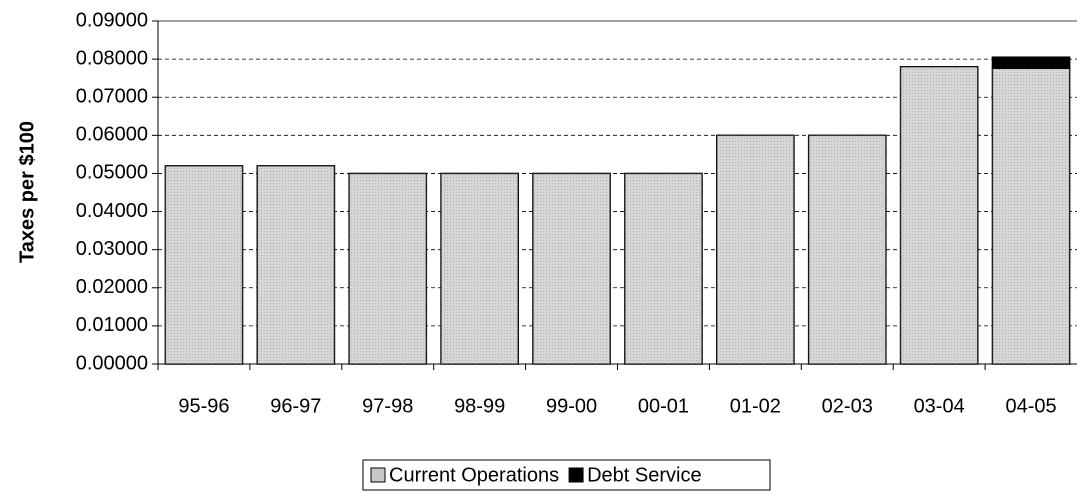 The image size is (1077, 496). What do you see at coordinates (27, 192) in the screenshot?
I see `y-axis-label: Taxes per $100` at bounding box center [27, 192].